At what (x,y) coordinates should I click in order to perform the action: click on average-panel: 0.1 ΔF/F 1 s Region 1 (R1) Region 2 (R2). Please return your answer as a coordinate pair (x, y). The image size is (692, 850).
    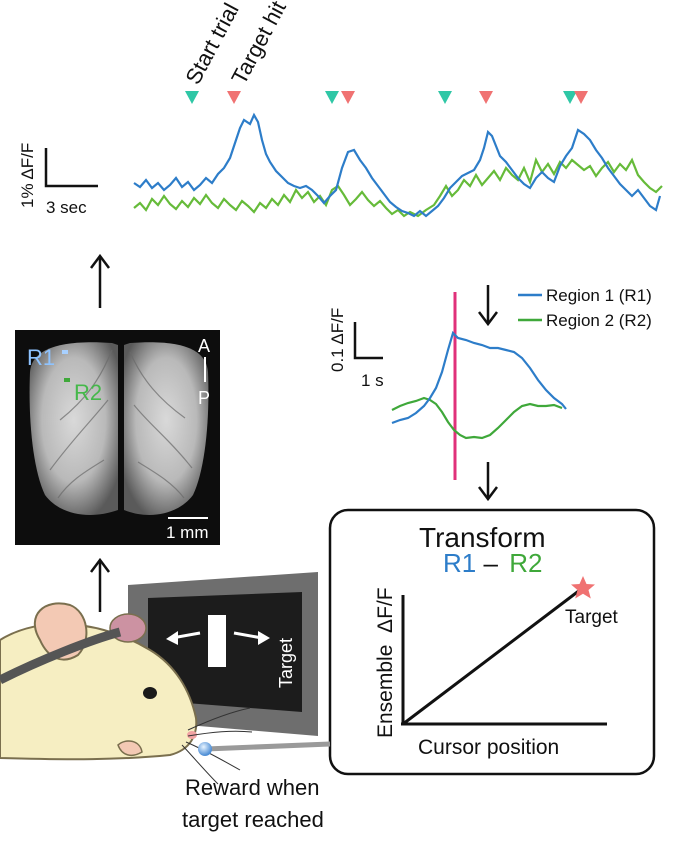
    Looking at the image, I should click on (490, 393).